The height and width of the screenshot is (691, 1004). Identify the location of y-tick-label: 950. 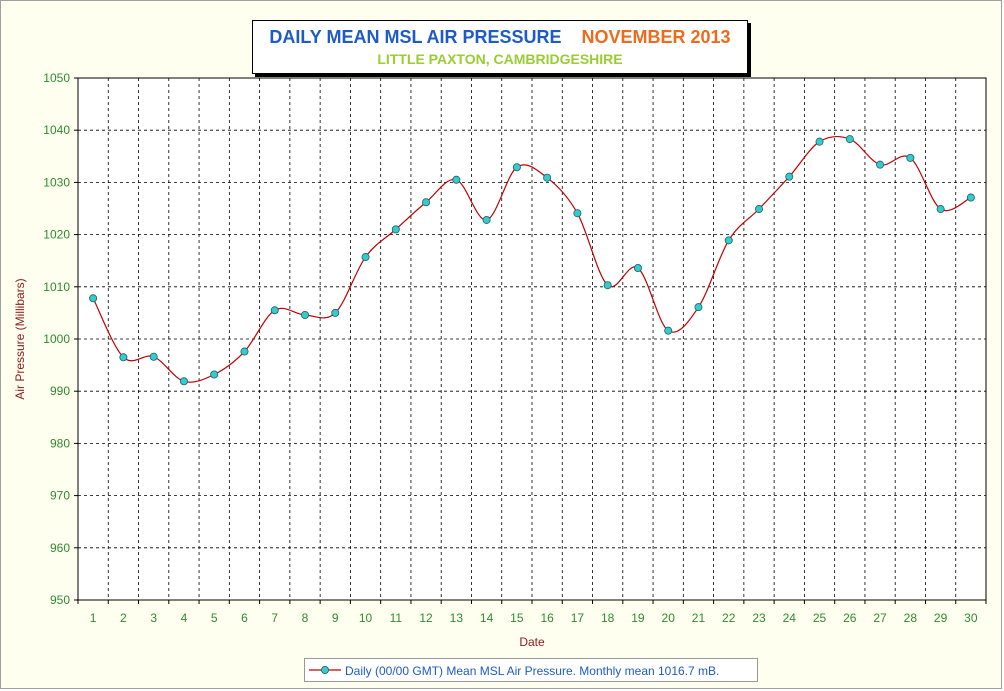
(60, 600).